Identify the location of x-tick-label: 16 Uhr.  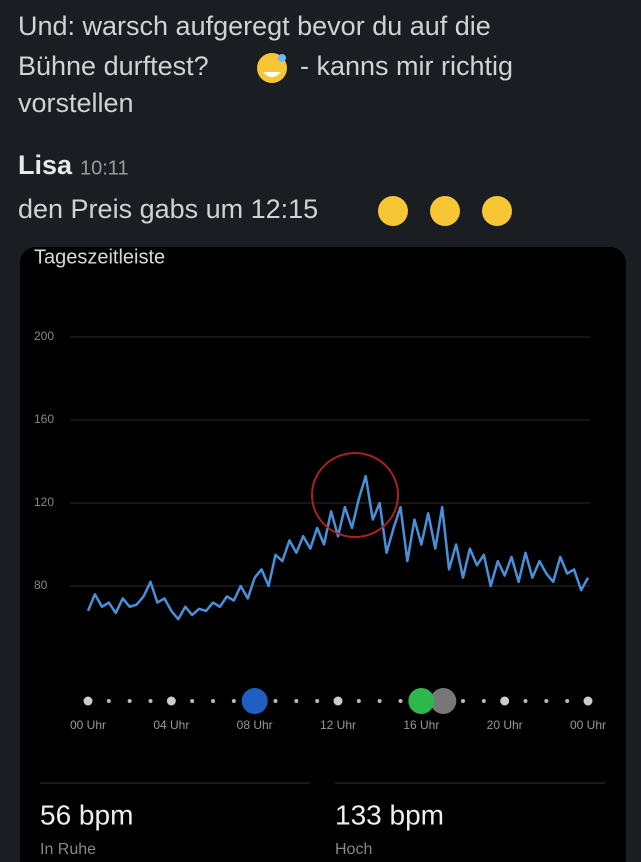
(421, 725).